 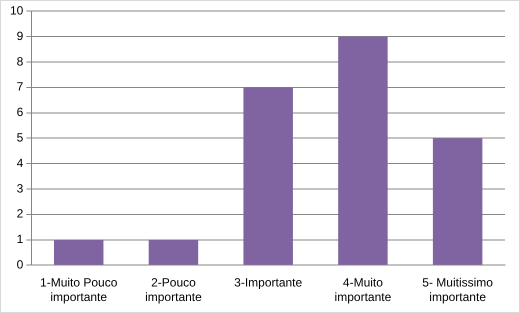 What do you see at coordinates (173, 290) in the screenshot?
I see `x-tick-label: 2-Pouco importante` at bounding box center [173, 290].